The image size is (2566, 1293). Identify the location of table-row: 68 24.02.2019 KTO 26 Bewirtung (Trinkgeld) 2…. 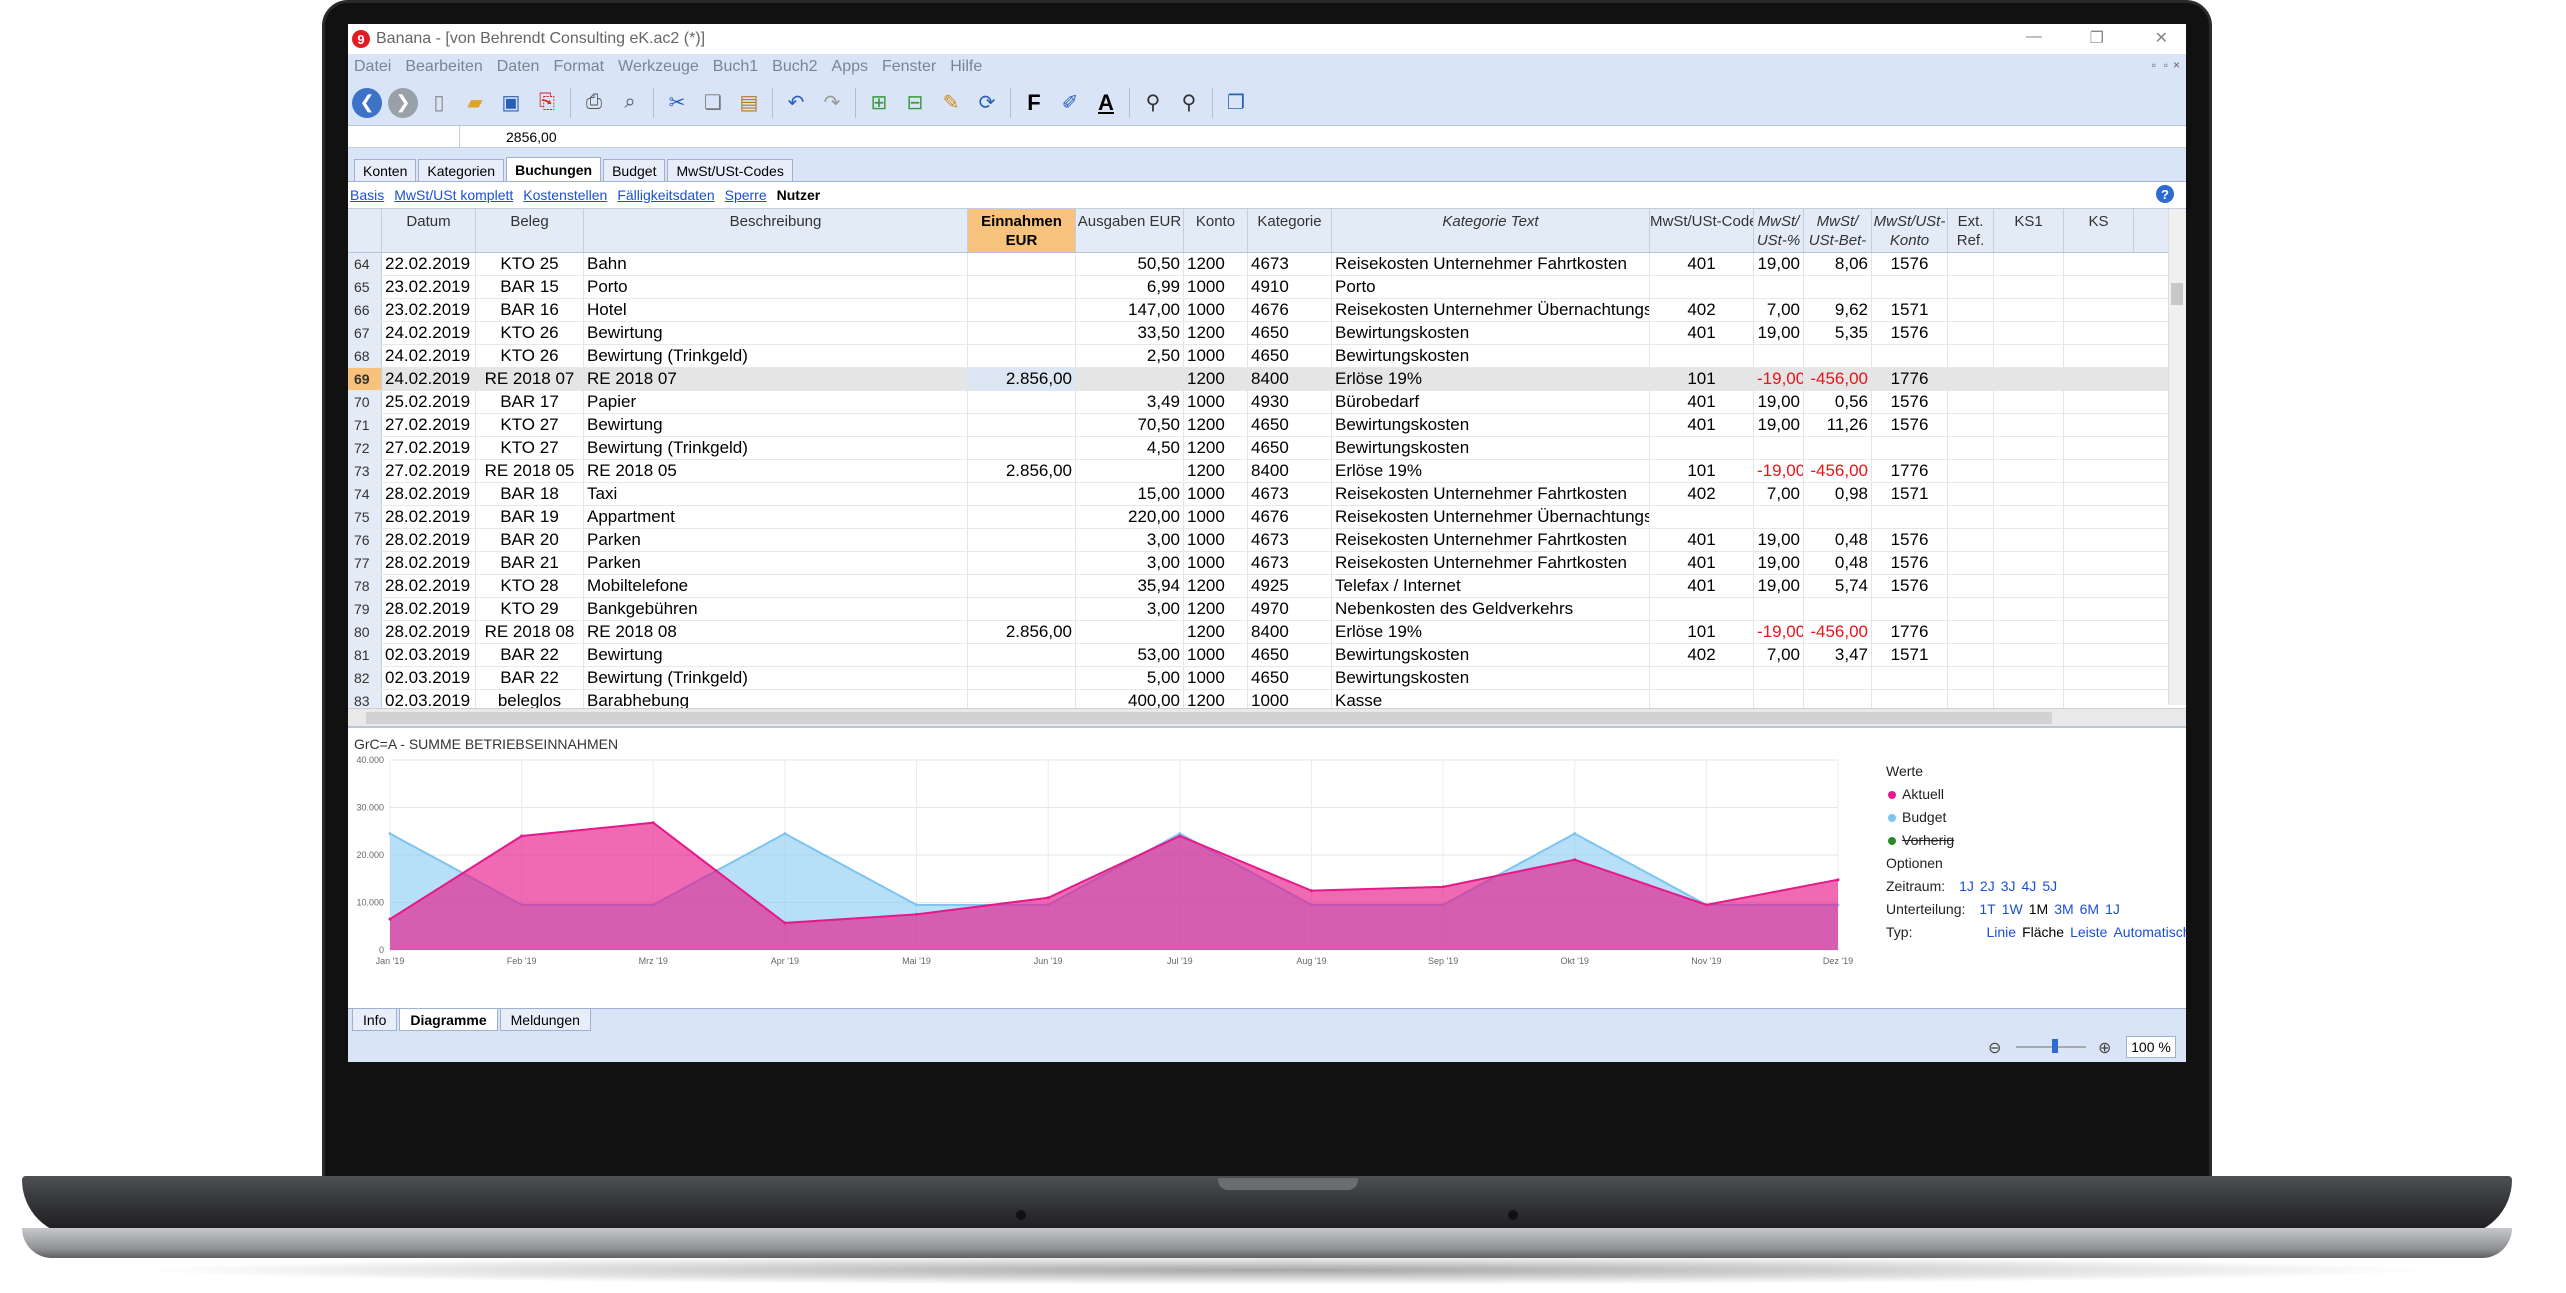
(1267, 356).